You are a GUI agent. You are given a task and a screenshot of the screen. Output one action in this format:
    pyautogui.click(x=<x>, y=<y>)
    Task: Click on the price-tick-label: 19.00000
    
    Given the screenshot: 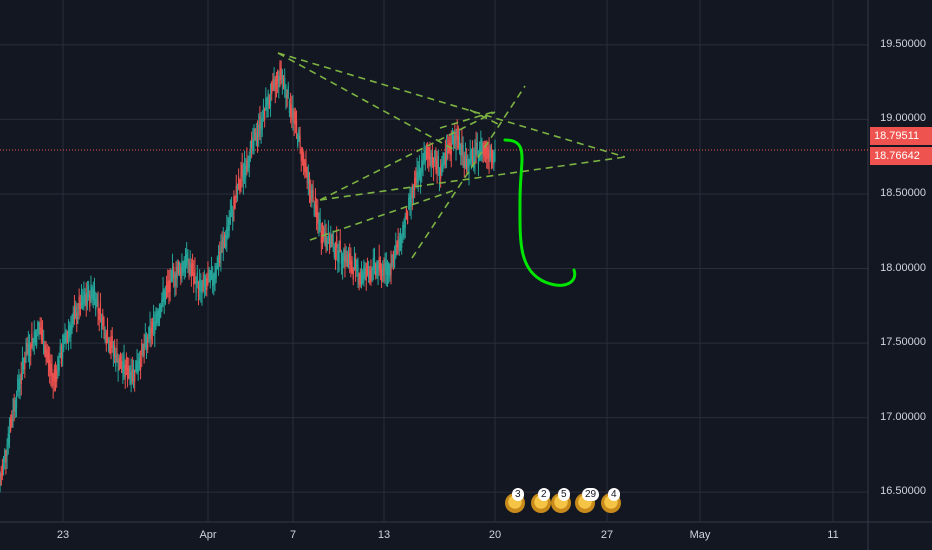 What is the action you would take?
    pyautogui.click(x=903, y=118)
    